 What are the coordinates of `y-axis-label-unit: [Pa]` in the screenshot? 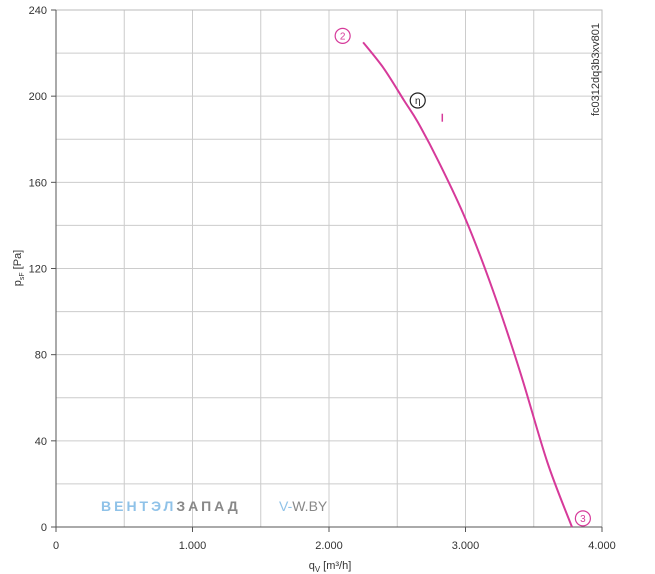 It's located at (18, 260).